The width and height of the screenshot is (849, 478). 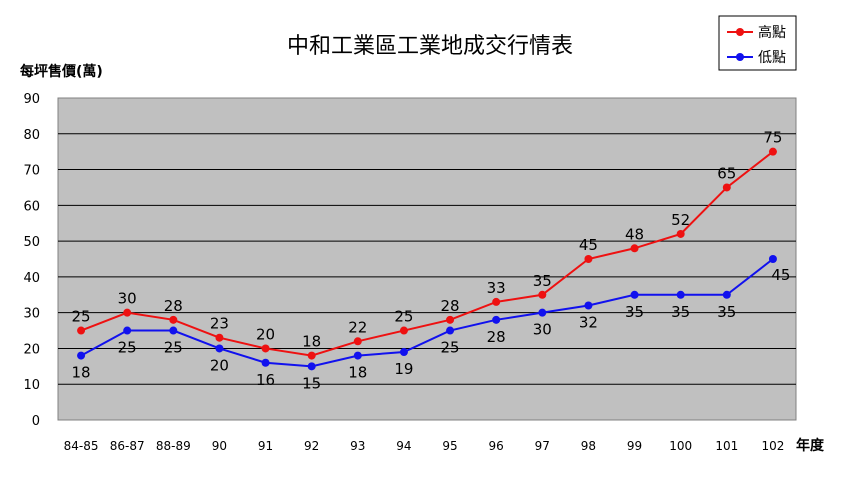 I want to click on legend-label: 高點, so click(x=772, y=32).